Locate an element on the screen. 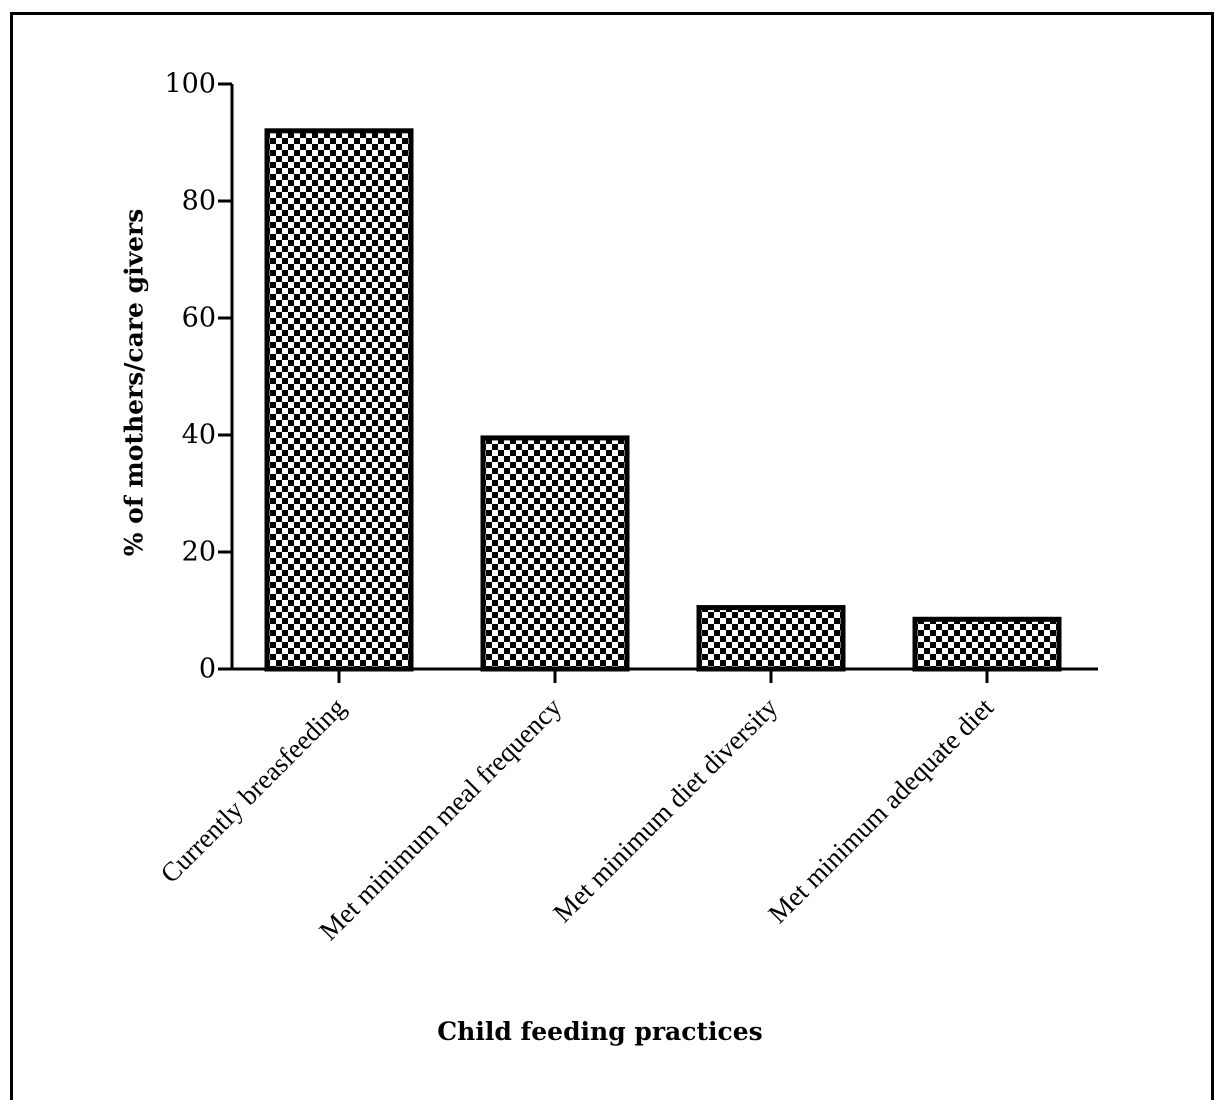  x-tick-label-1: Met minimum meal frequency is located at coordinates (440, 819).